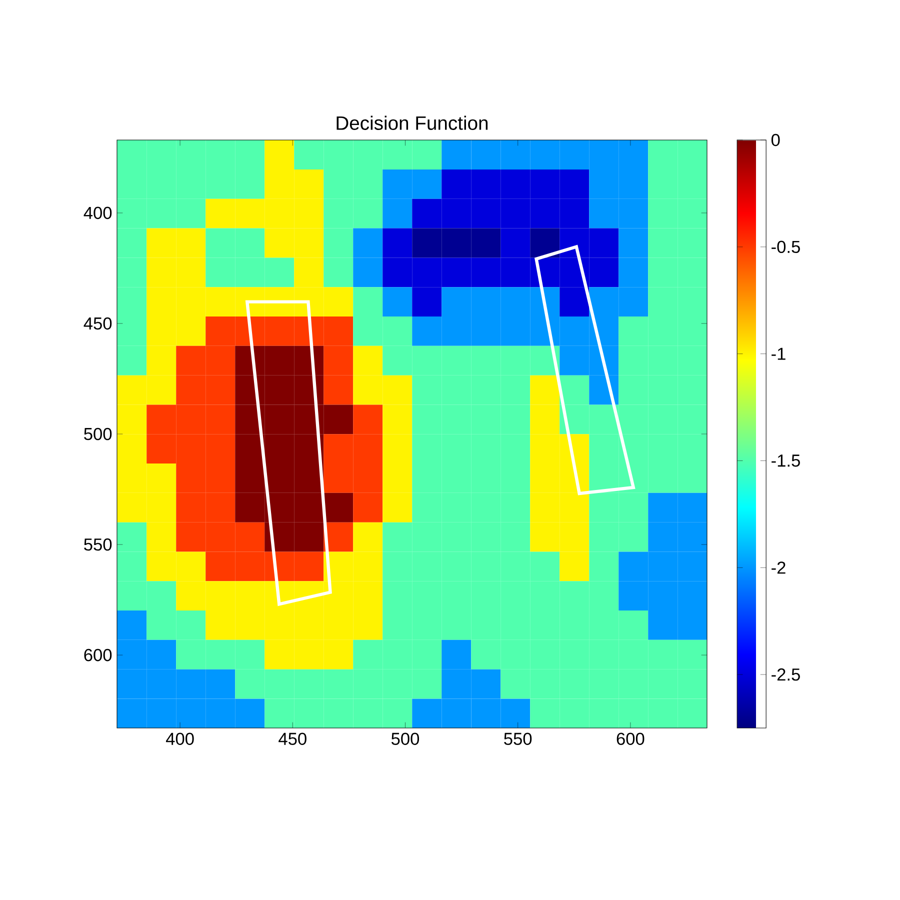 Image resolution: width=900 pixels, height=900 pixels. I want to click on x-tick-label: 450, so click(292, 738).